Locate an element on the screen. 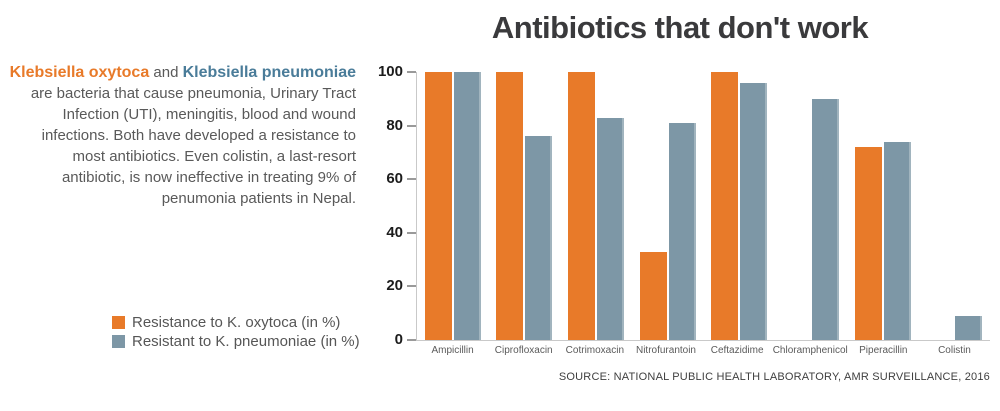  bar-piperacillin-pneumoniae is located at coordinates (897, 240).